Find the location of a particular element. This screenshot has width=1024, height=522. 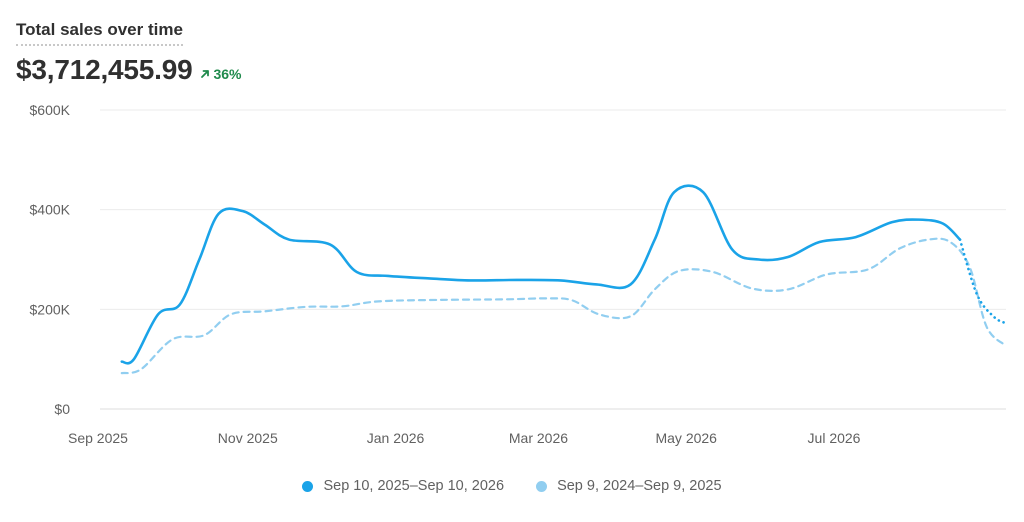

x-tick-label: Mar 2026 is located at coordinates (538, 438).